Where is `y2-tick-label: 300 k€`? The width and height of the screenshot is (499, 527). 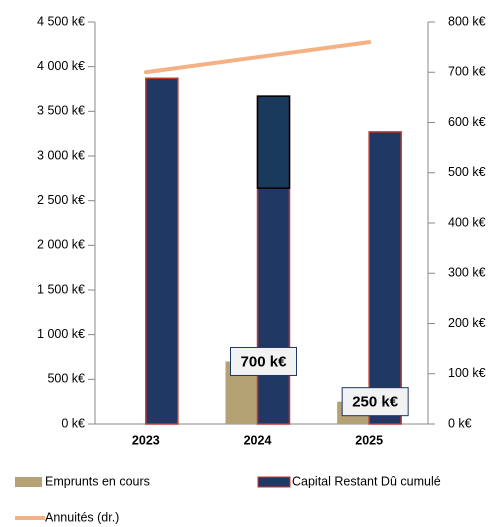 y2-tick-label: 300 k€ is located at coordinates (467, 273).